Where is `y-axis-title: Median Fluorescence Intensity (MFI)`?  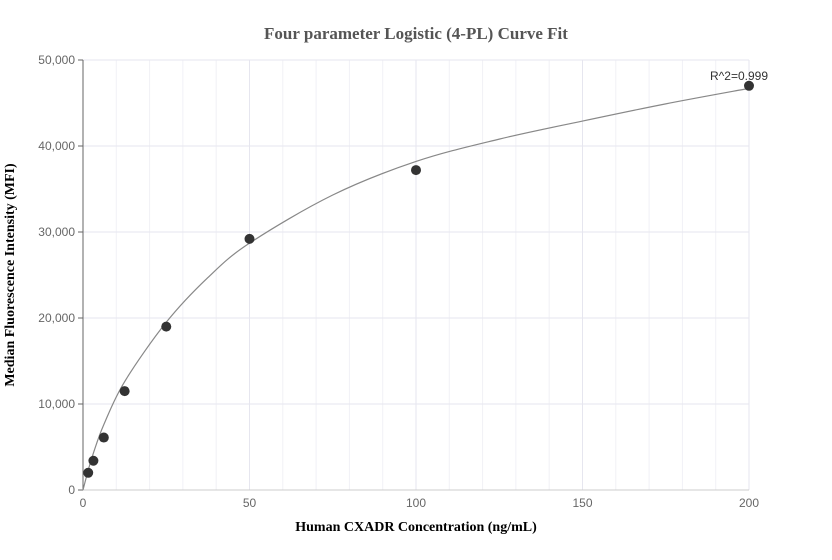 y-axis-title: Median Fluorescence Intensity (MFI) is located at coordinates (10, 275).